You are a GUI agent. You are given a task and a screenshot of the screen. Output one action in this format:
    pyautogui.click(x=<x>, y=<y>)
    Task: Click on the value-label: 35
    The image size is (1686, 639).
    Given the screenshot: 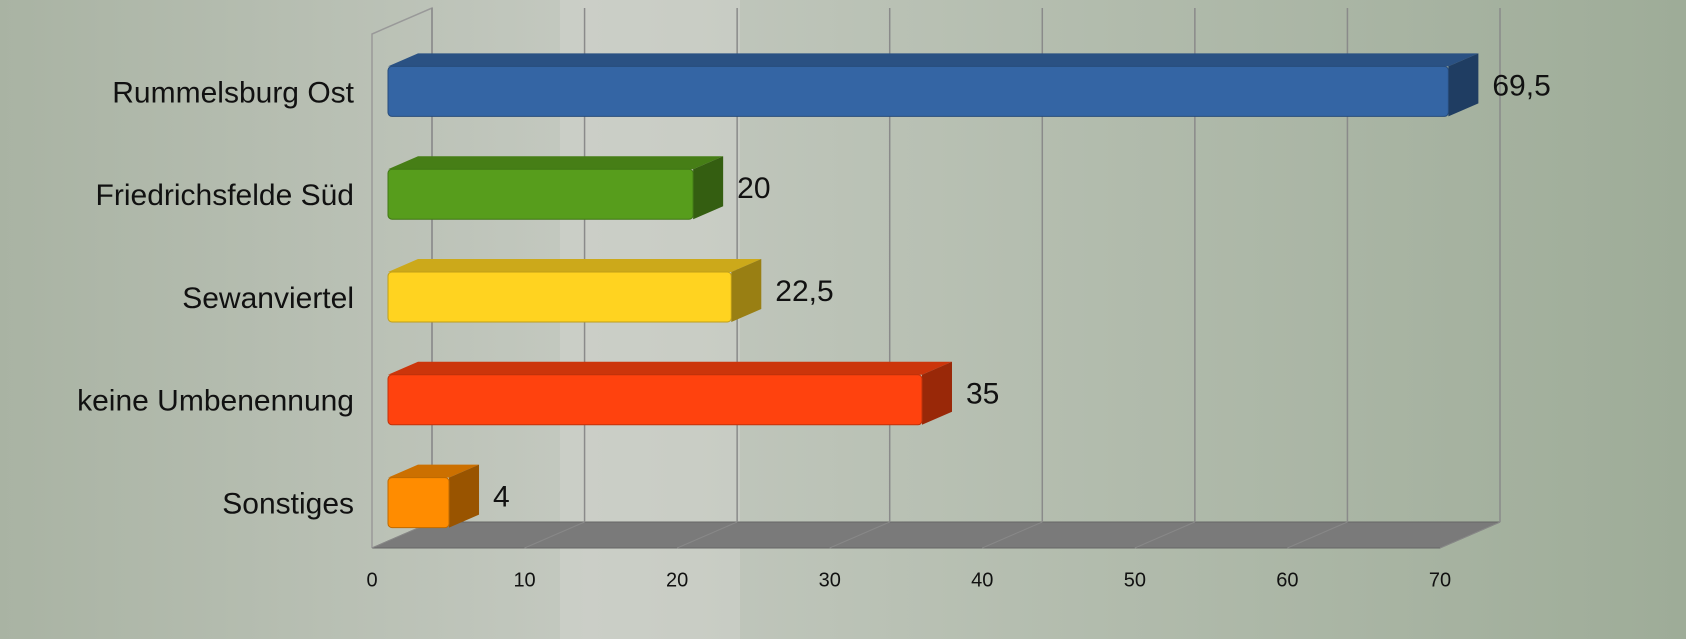 What is the action you would take?
    pyautogui.click(x=982, y=394)
    